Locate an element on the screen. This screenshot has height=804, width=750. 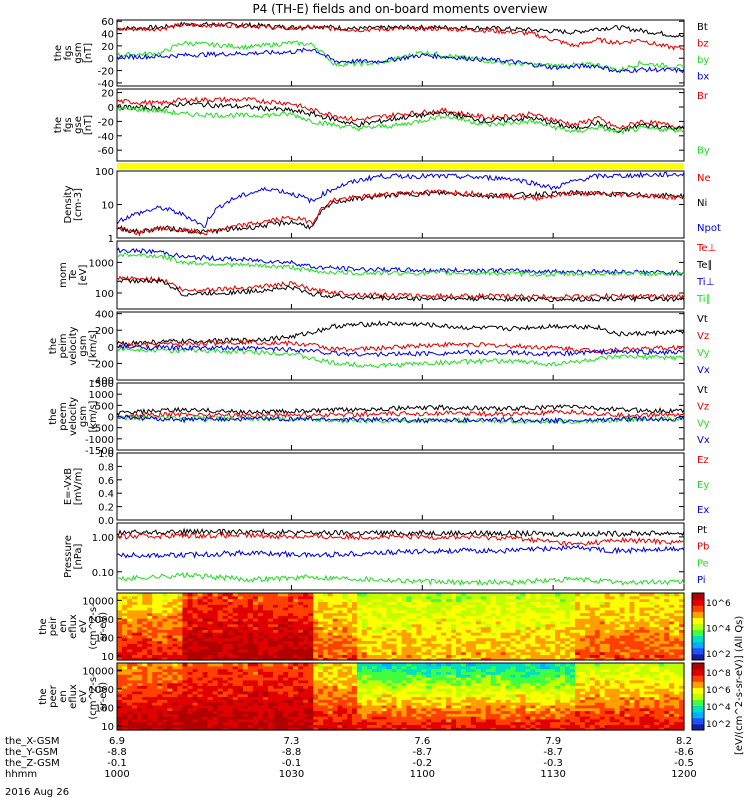
colorbar-tick-label: 10^6 is located at coordinates (718, 604).